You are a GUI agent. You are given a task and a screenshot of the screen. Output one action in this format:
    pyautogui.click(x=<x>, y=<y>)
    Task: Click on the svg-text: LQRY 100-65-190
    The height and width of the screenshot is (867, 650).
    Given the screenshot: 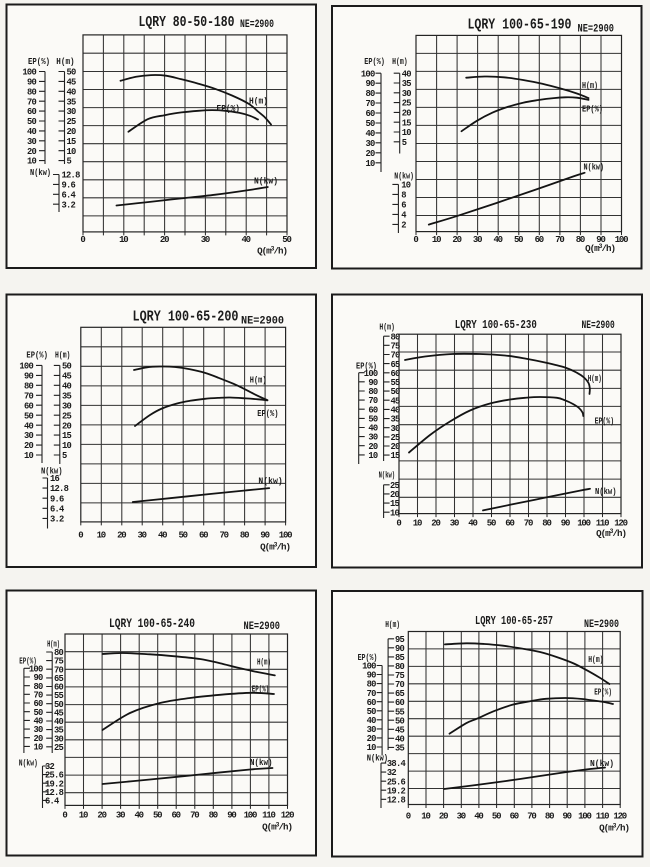 What is the action you would take?
    pyautogui.click(x=520, y=25)
    